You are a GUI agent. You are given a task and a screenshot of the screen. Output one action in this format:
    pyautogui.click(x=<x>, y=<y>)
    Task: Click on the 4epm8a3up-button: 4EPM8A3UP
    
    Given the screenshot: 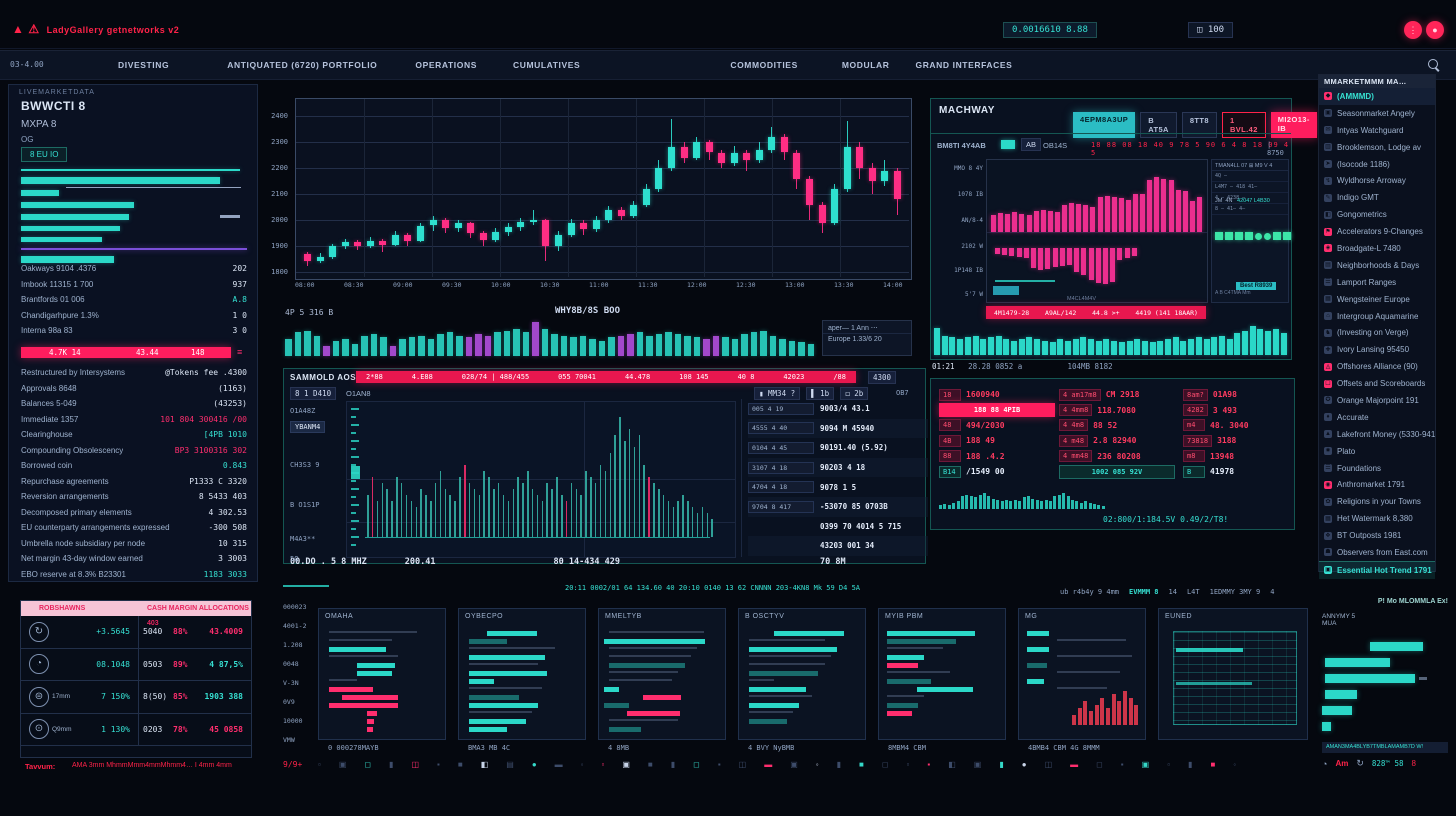 What is the action you would take?
    pyautogui.click(x=1104, y=125)
    